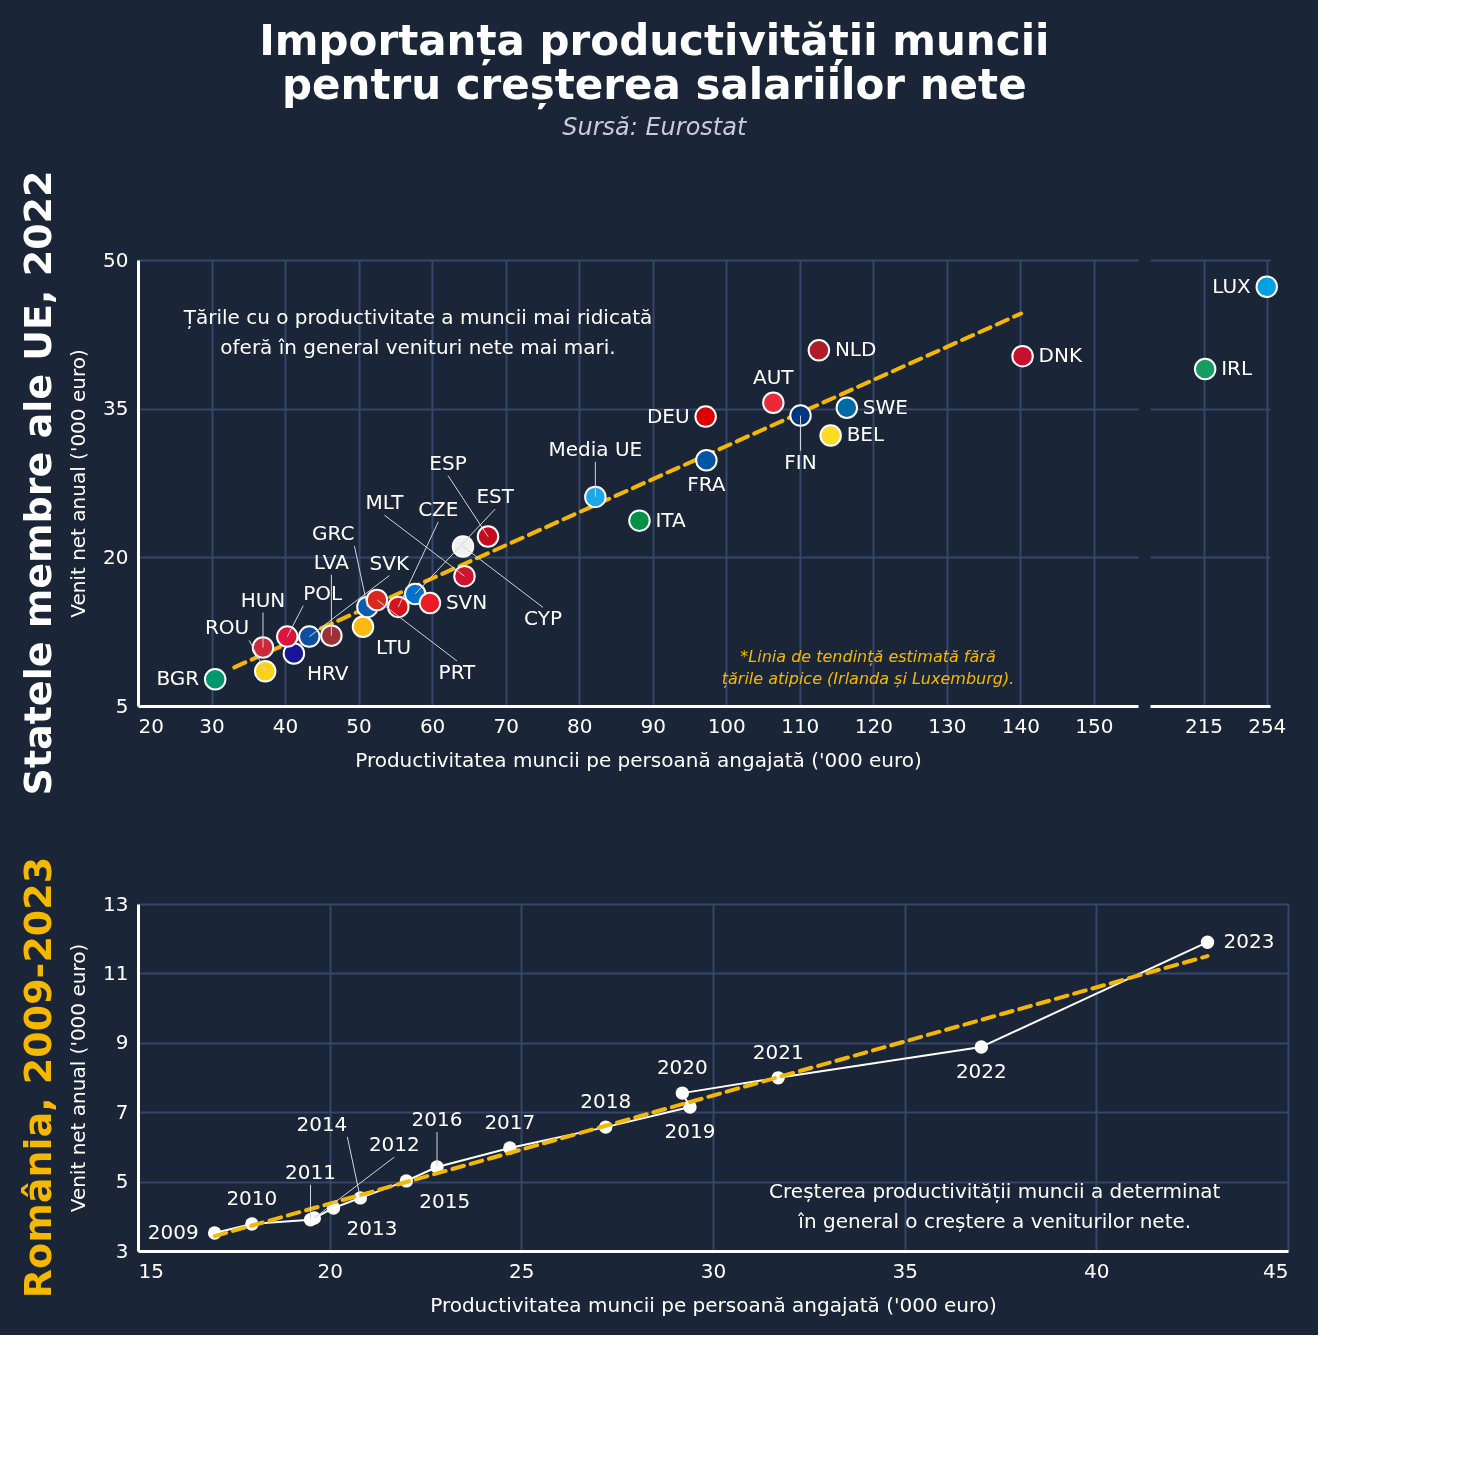 This screenshot has width=1470, height=1475. What do you see at coordinates (947, 725) in the screenshot?
I see `x-tick-label: 130` at bounding box center [947, 725].